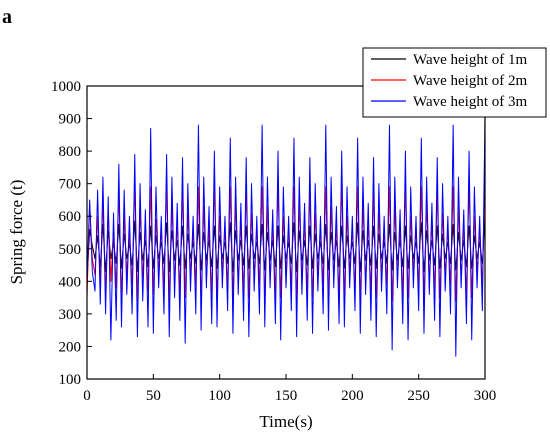 The height and width of the screenshot is (444, 550). What do you see at coordinates (70, 282) in the screenshot?
I see `y-tick-label: 400` at bounding box center [70, 282].